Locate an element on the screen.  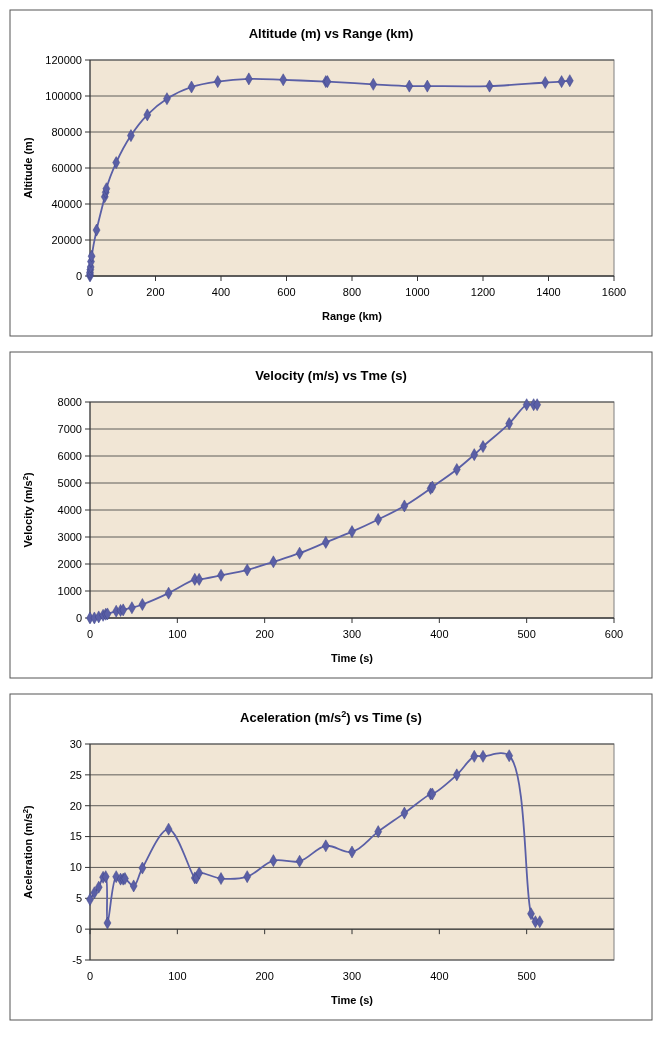
y-tick-label: 30 is located at coordinates (75, 743).